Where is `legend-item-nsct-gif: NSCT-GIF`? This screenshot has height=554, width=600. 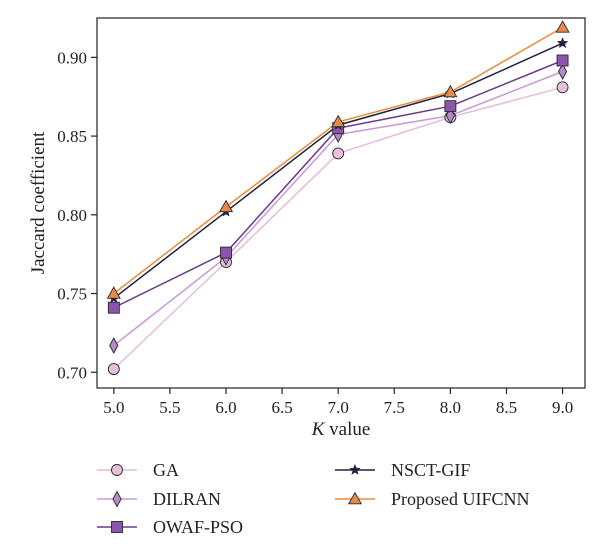 legend-item-nsct-gif: NSCT-GIF is located at coordinates (402, 470).